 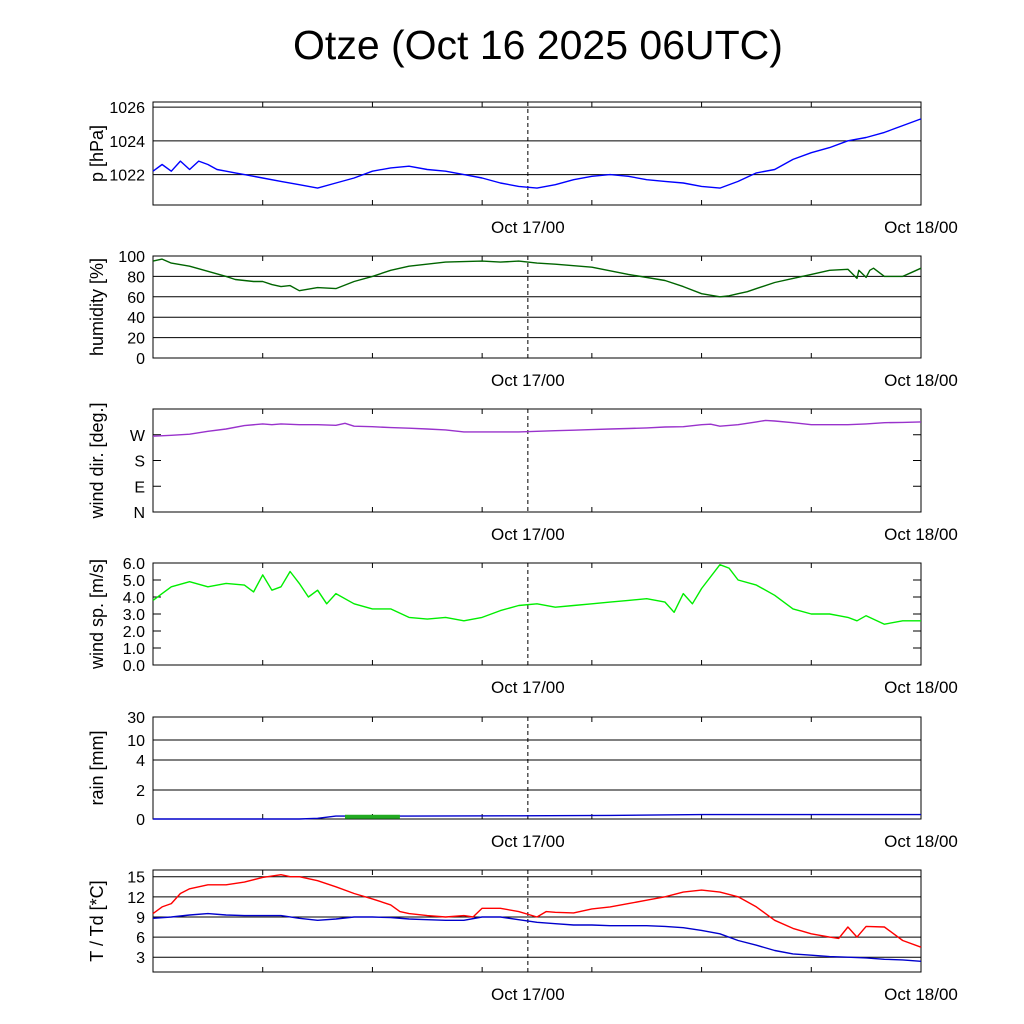 I want to click on wind_speed-ytick-label: 6.0, so click(x=134, y=564).